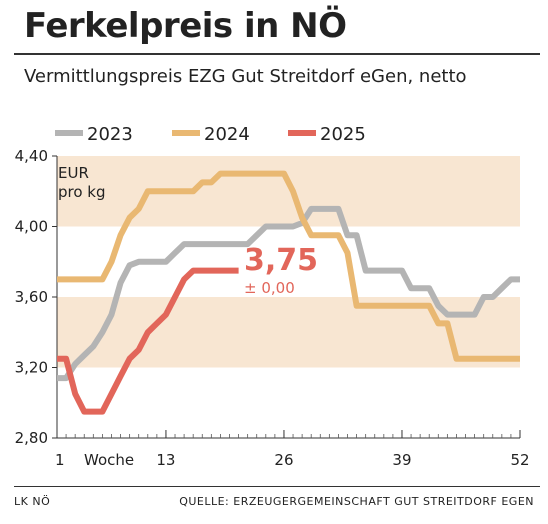 Image resolution: width=548 pixels, height=524 pixels. I want to click on footer-source-left: LK NÖ, so click(32, 501).